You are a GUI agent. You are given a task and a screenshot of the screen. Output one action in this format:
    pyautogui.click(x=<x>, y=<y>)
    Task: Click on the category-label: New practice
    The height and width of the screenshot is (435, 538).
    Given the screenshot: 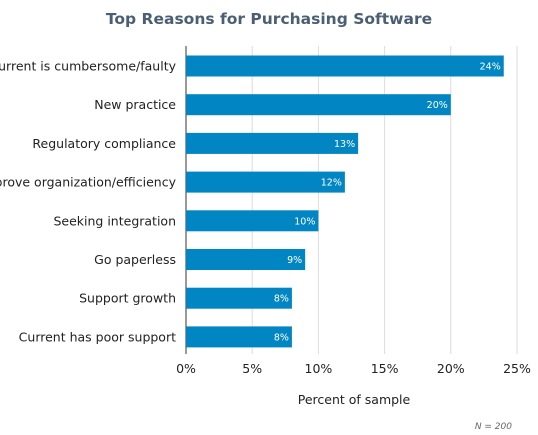 What is the action you would take?
    pyautogui.click(x=135, y=104)
    